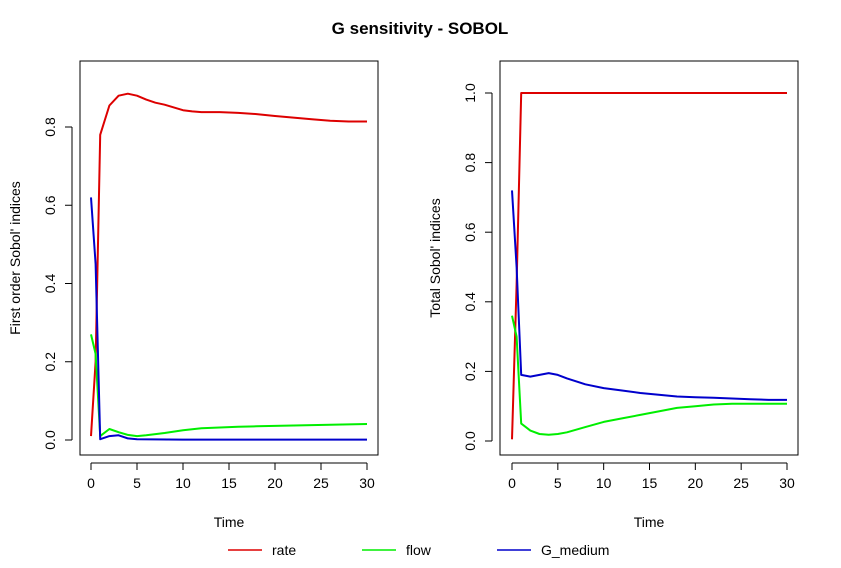 The width and height of the screenshot is (841, 568). I want to click on total-order-x-tick-label: 5, so click(558, 483).